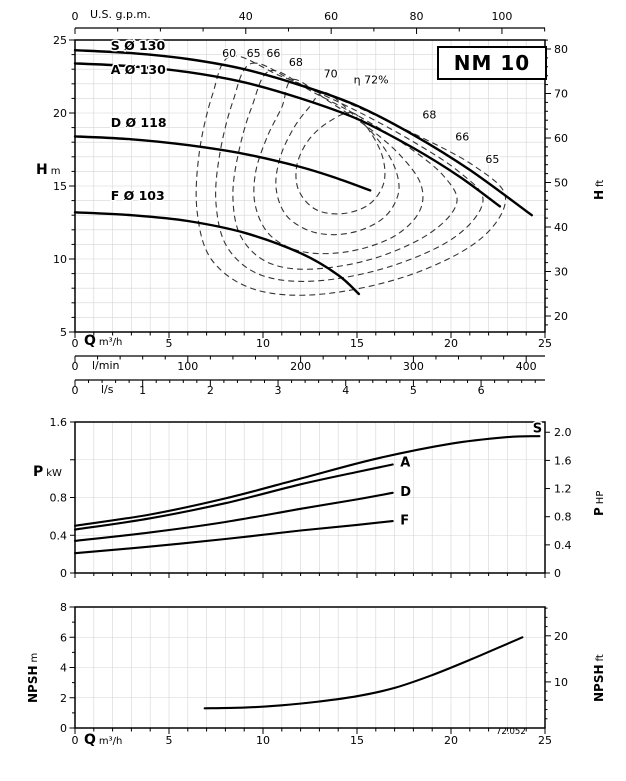  I want to click on ls-axis-title: l/s, so click(107, 389).